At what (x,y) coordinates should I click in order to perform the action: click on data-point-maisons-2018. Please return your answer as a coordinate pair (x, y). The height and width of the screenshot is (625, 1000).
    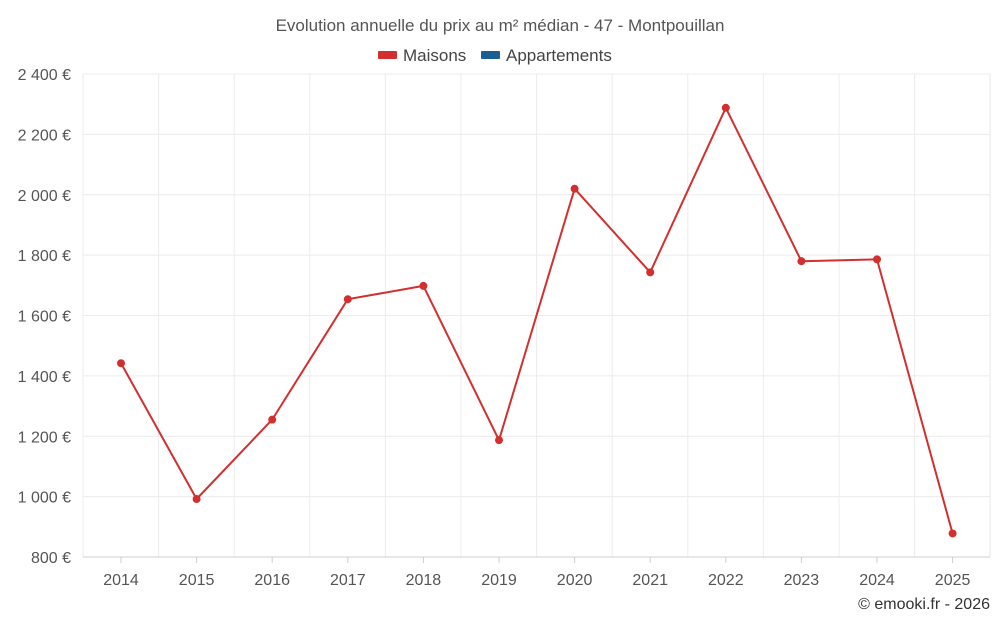
    Looking at the image, I should click on (423, 285).